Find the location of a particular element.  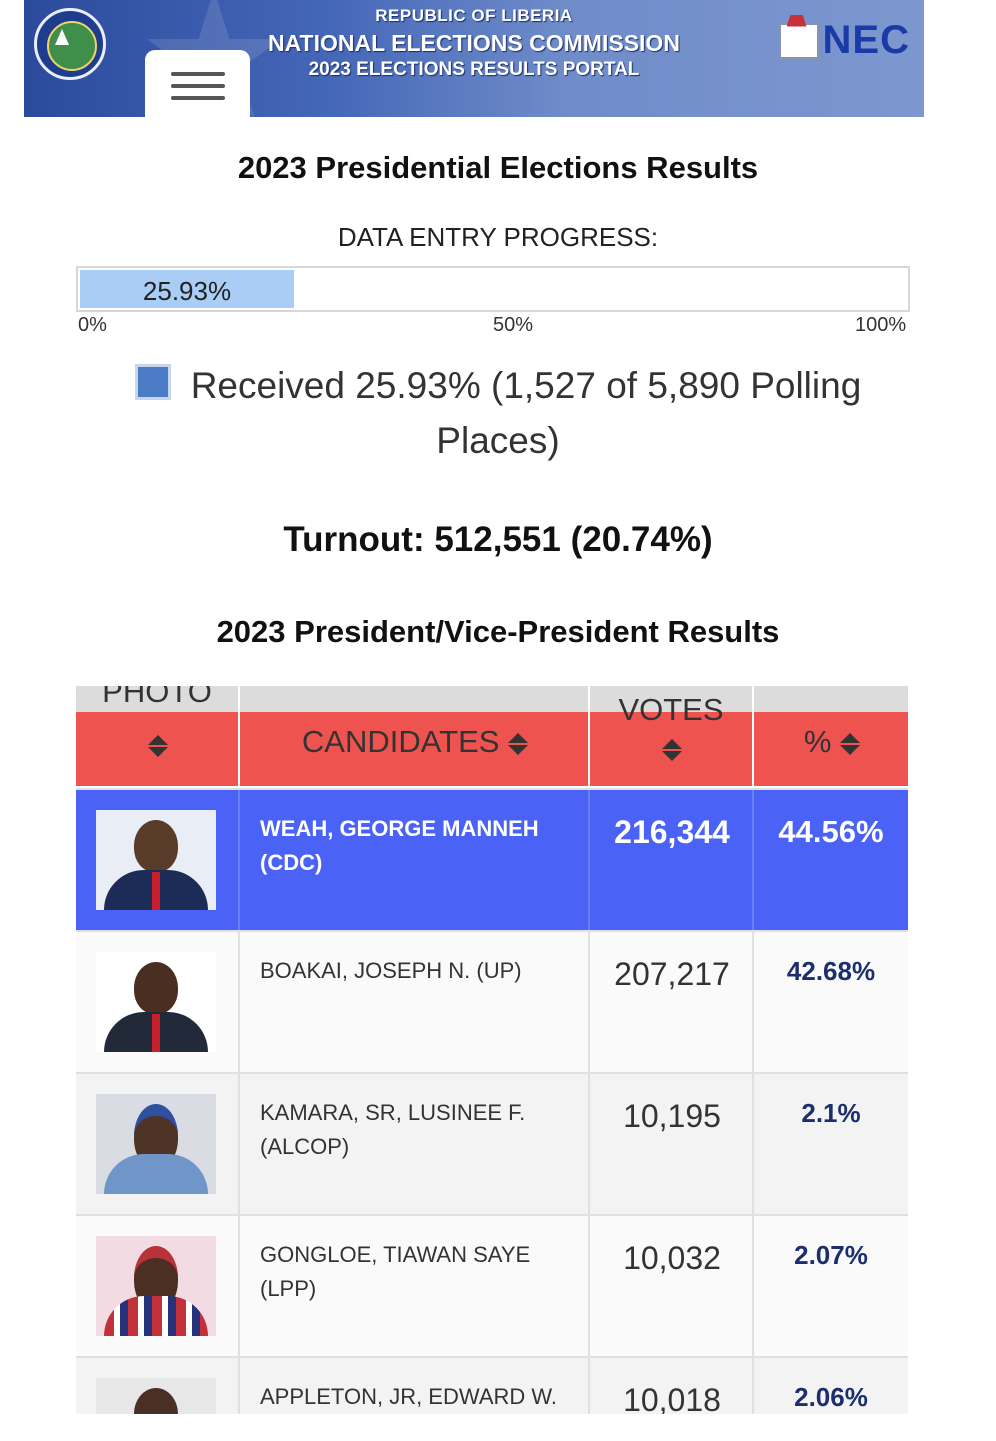

table-row: APPLETON, JR, EDWARD W. 10,018 2.06% is located at coordinates (492, 1385).